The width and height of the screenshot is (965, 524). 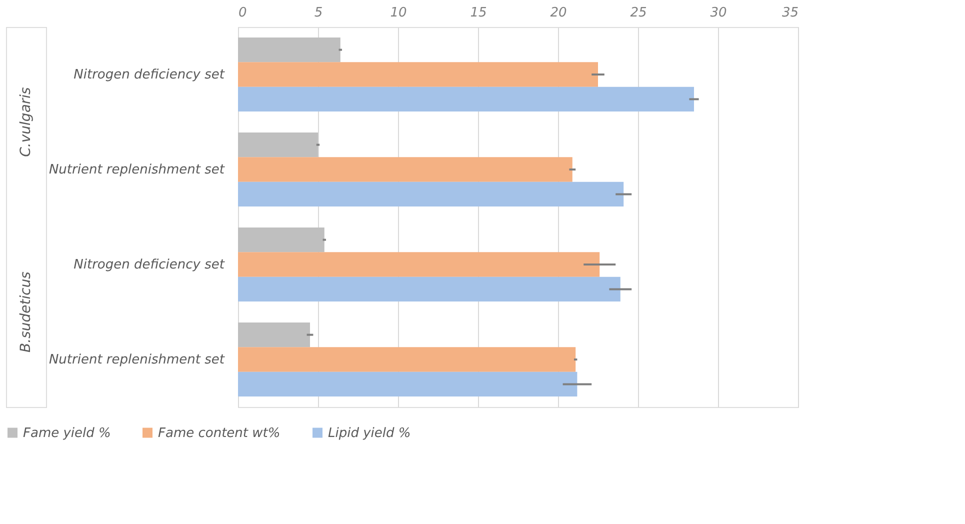 What do you see at coordinates (718, 13) in the screenshot?
I see `x-tick-label: 30` at bounding box center [718, 13].